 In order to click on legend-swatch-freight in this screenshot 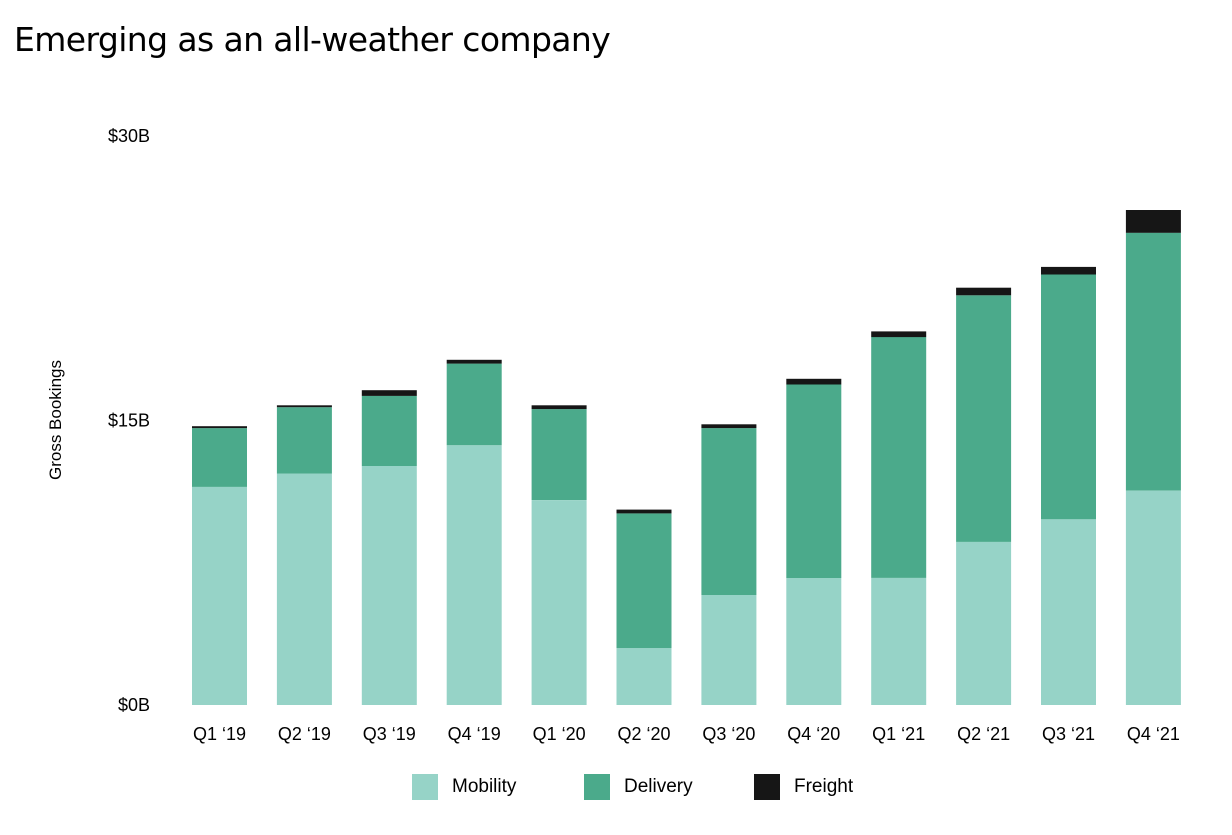, I will do `click(767, 787)`.